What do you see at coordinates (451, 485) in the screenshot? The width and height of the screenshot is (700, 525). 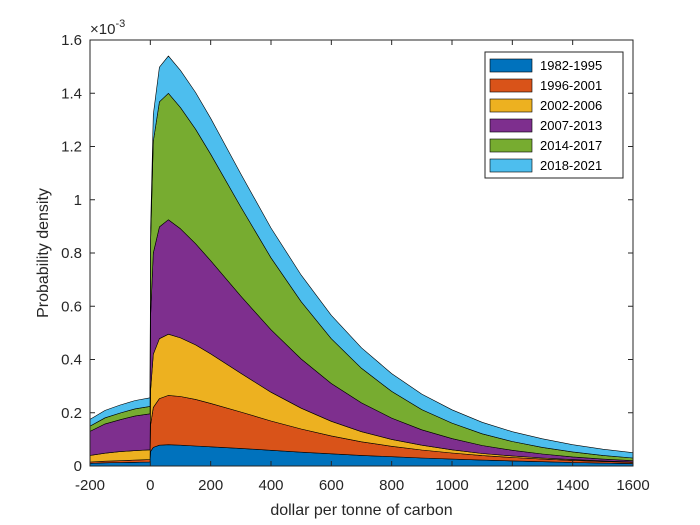 I see `x-tick-label: 1000` at bounding box center [451, 485].